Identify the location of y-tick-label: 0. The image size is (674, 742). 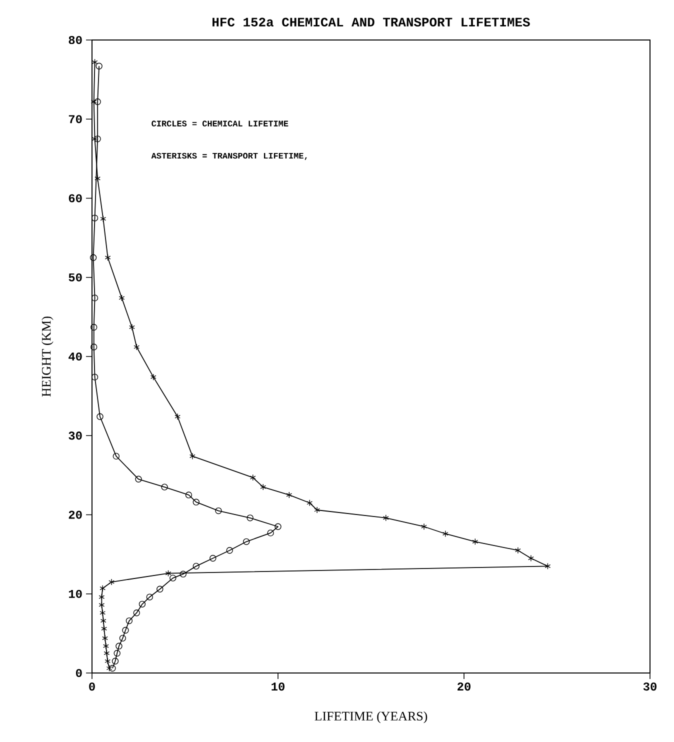
(79, 673).